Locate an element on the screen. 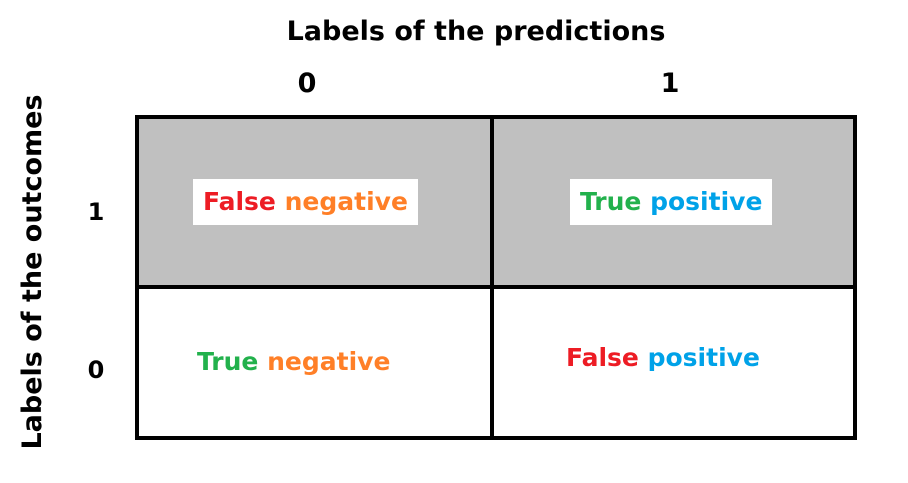  false-positive-label: False positive is located at coordinates (663, 358).